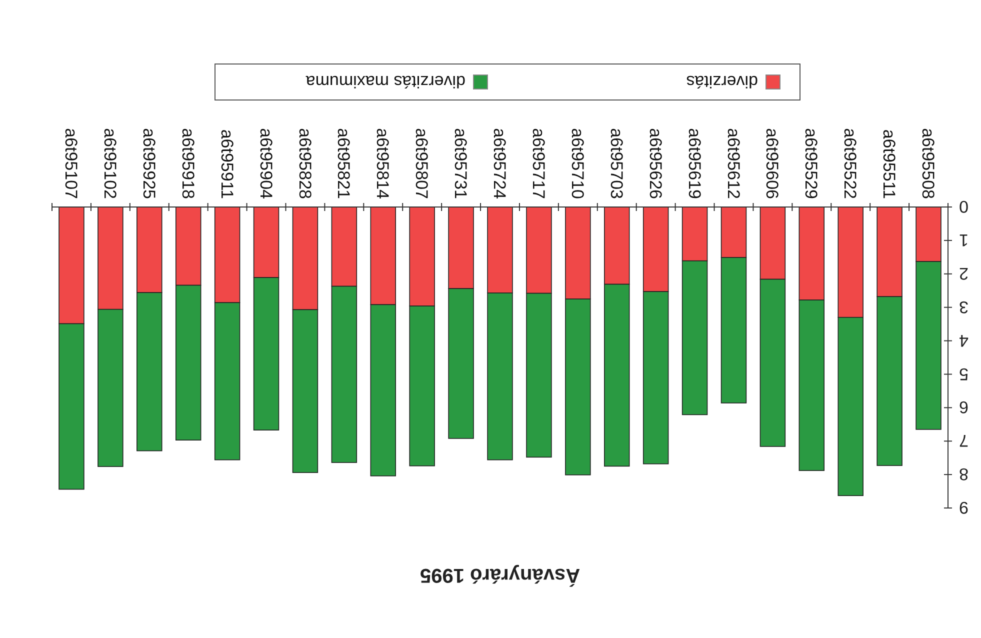 Image resolution: width=981 pixels, height=638 pixels. What do you see at coordinates (577, 163) in the screenshot?
I see `x-tick-label: a6t95710` at bounding box center [577, 163].